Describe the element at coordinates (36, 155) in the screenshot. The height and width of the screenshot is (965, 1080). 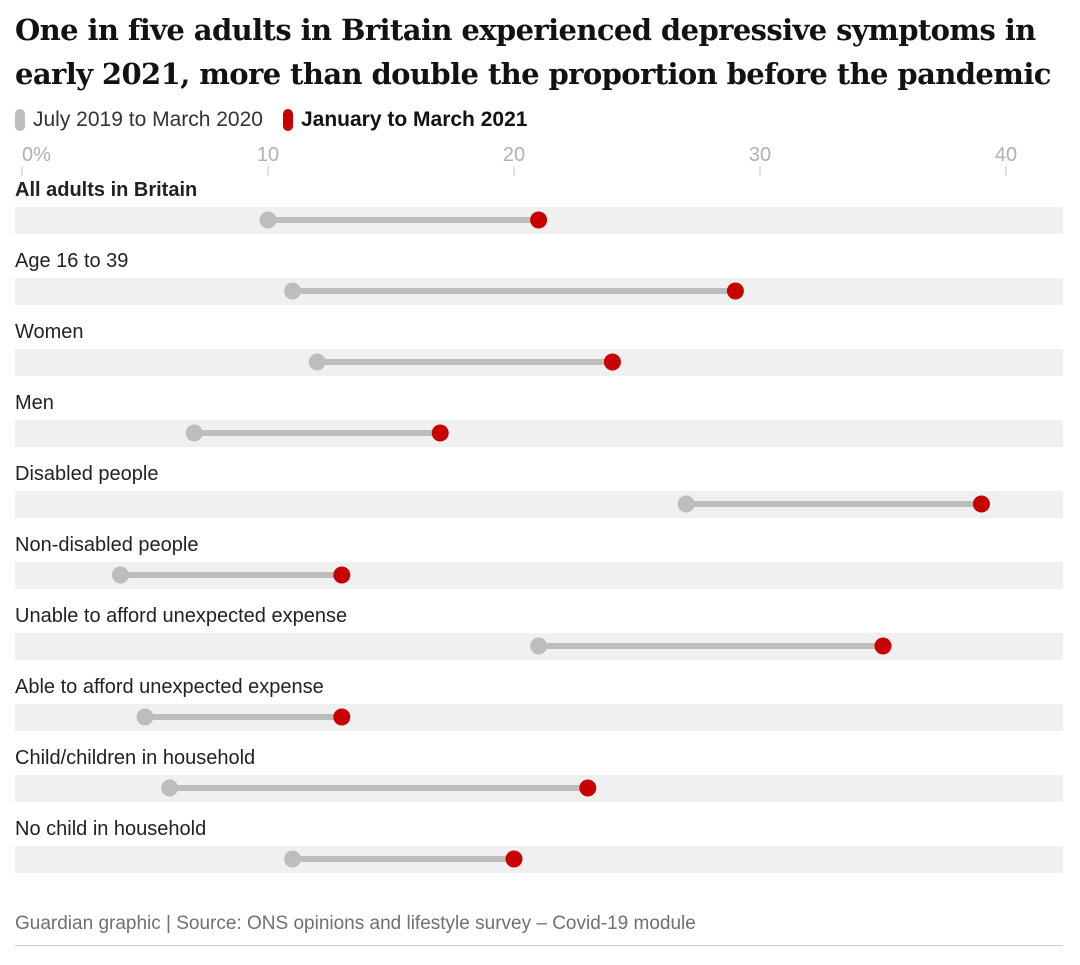
I see `x-tick-label: 0%` at that location.